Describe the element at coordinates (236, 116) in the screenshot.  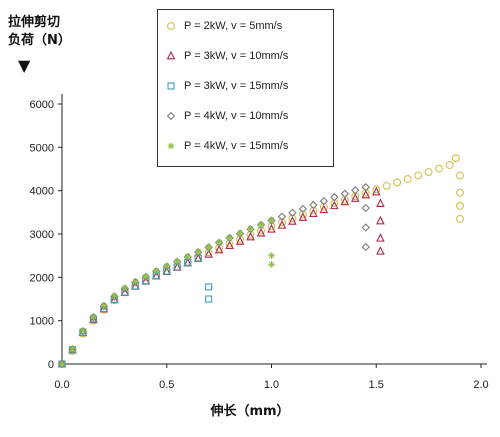
I see `legend-label: P = 4kW, v = 10mm/s` at that location.